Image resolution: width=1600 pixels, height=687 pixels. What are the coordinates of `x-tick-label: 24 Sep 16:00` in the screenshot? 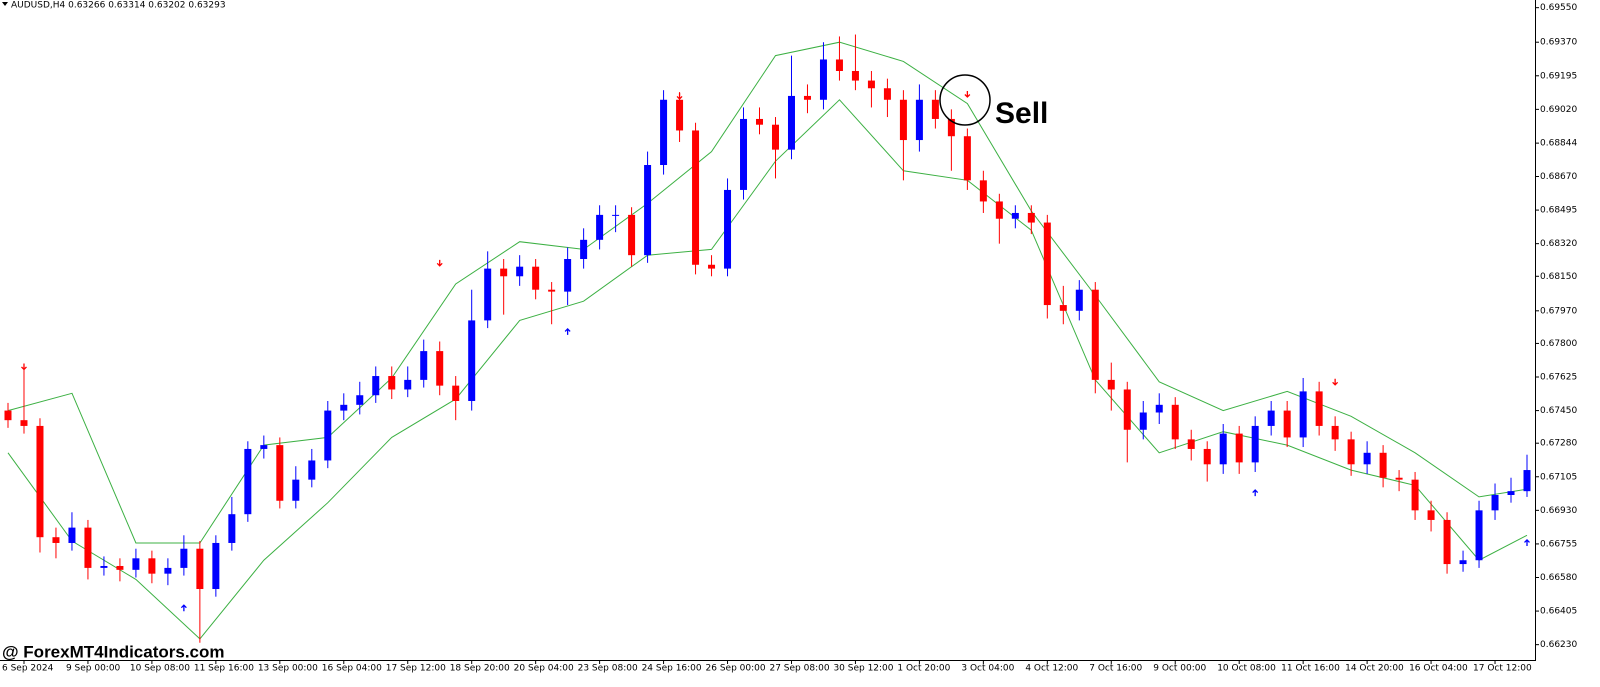 It's located at (672, 669).